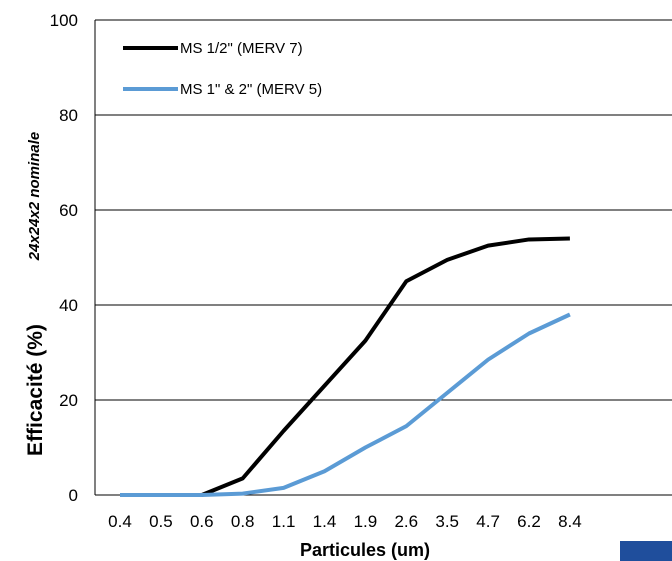 Image resolution: width=672 pixels, height=561 pixels. I want to click on x-tick-label: 0.6, so click(202, 521).